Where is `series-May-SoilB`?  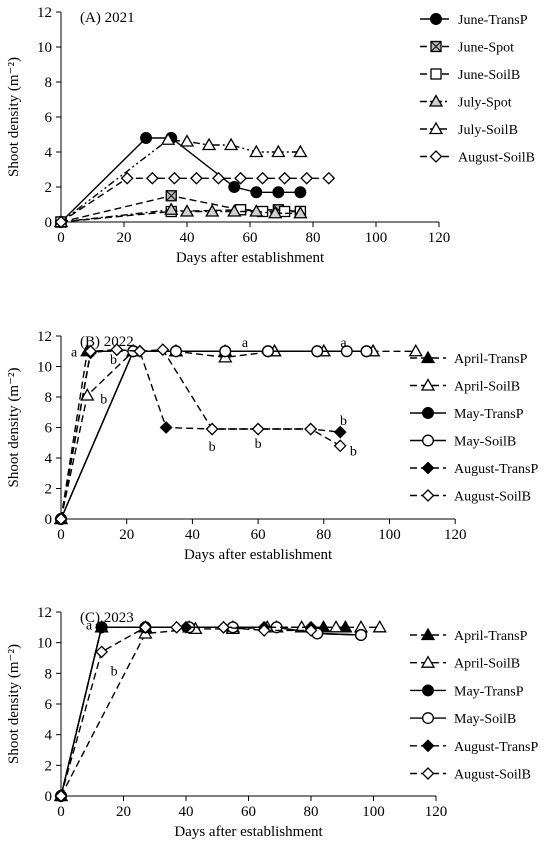
series-May-SoilB is located at coordinates (214, 435).